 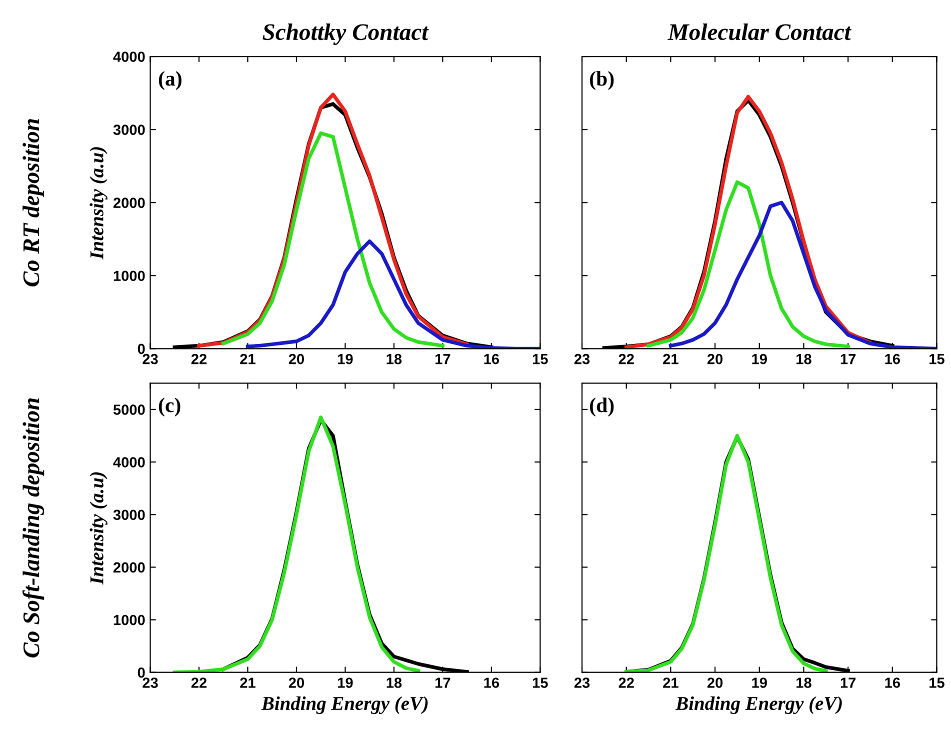 What do you see at coordinates (602, 407) in the screenshot?
I see `annotation: (d)` at bounding box center [602, 407].